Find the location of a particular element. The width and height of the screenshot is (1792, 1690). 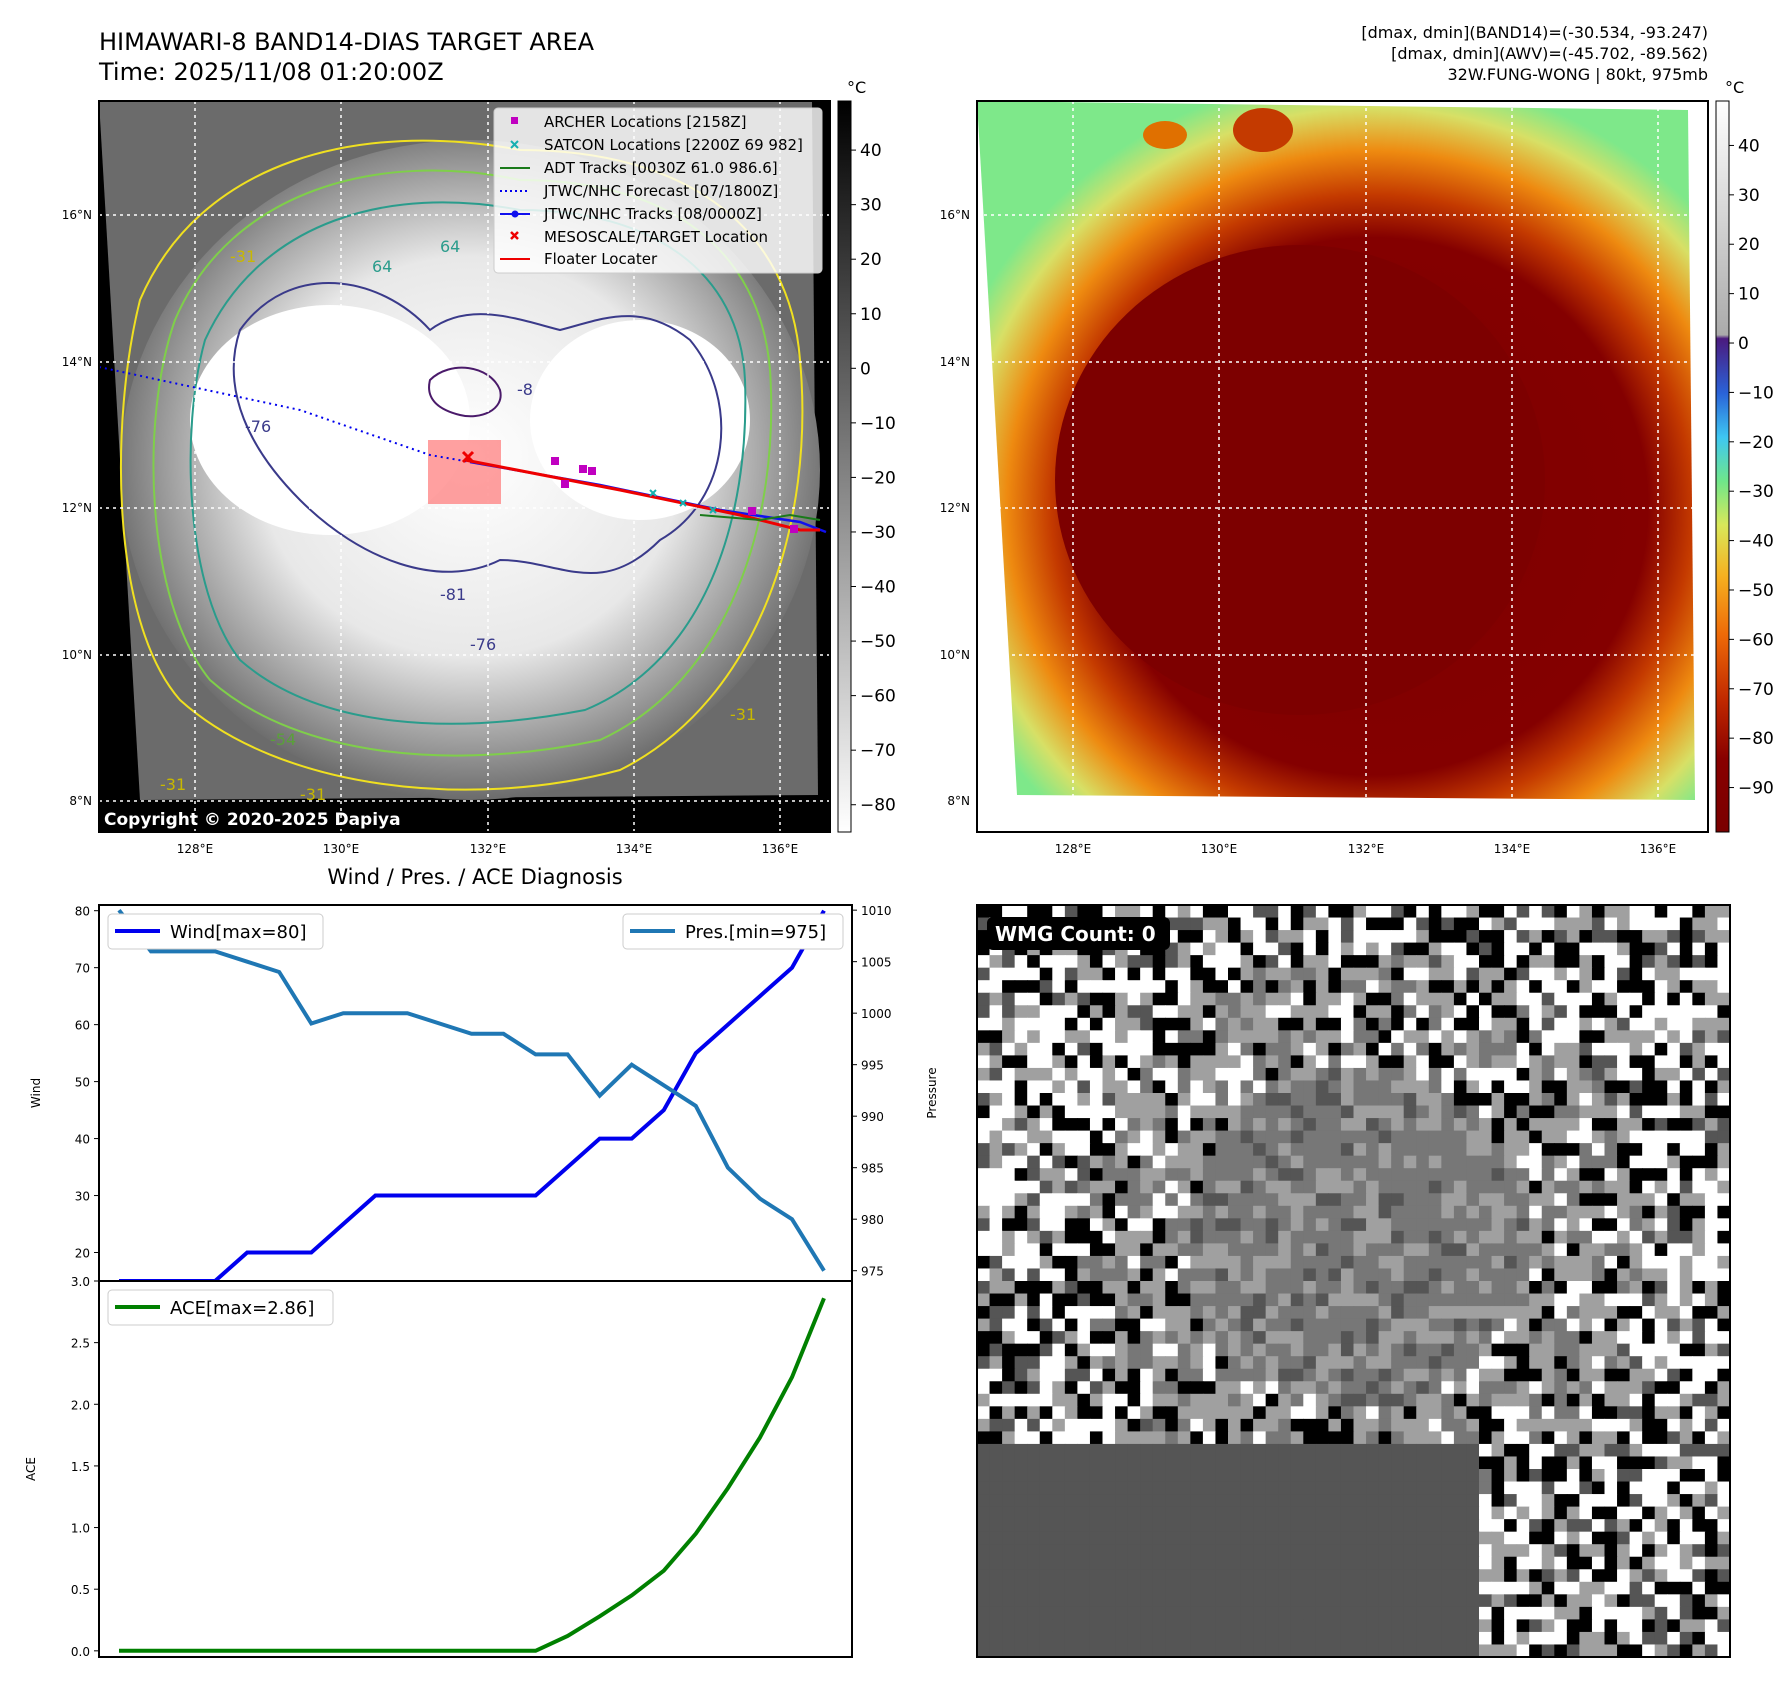

contour-label: -81 is located at coordinates (453, 594).